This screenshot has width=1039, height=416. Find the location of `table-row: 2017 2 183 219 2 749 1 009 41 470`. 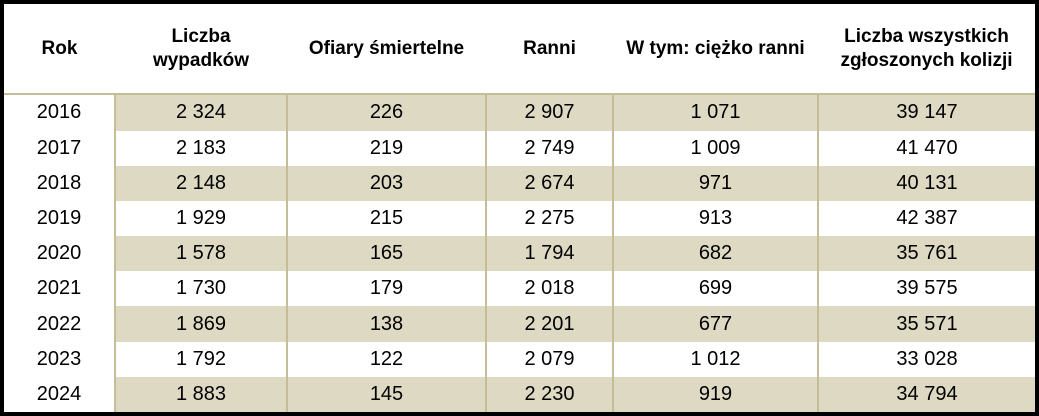

table-row: 2017 2 183 219 2 749 1 009 41 470 is located at coordinates (519, 148).